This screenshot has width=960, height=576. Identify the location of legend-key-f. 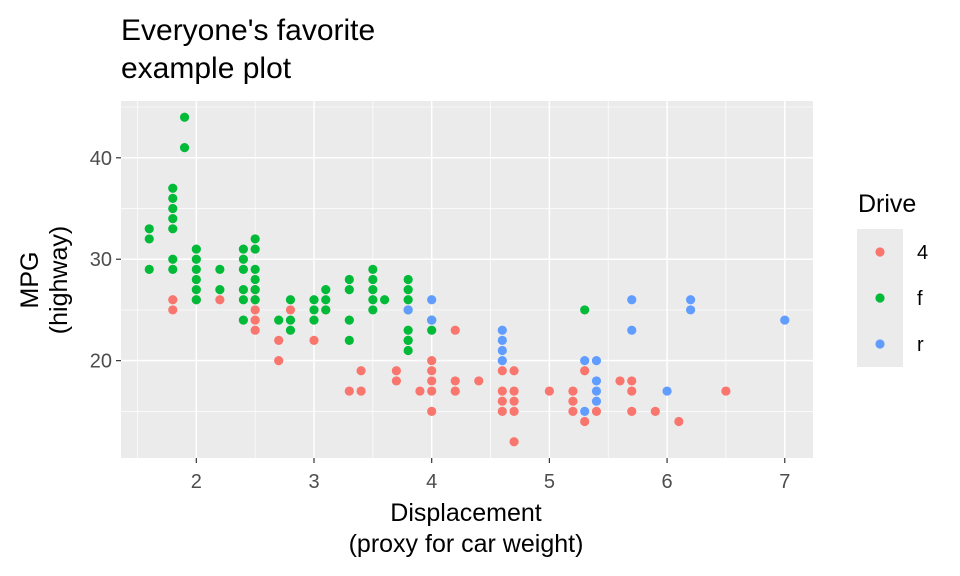
(880, 298).